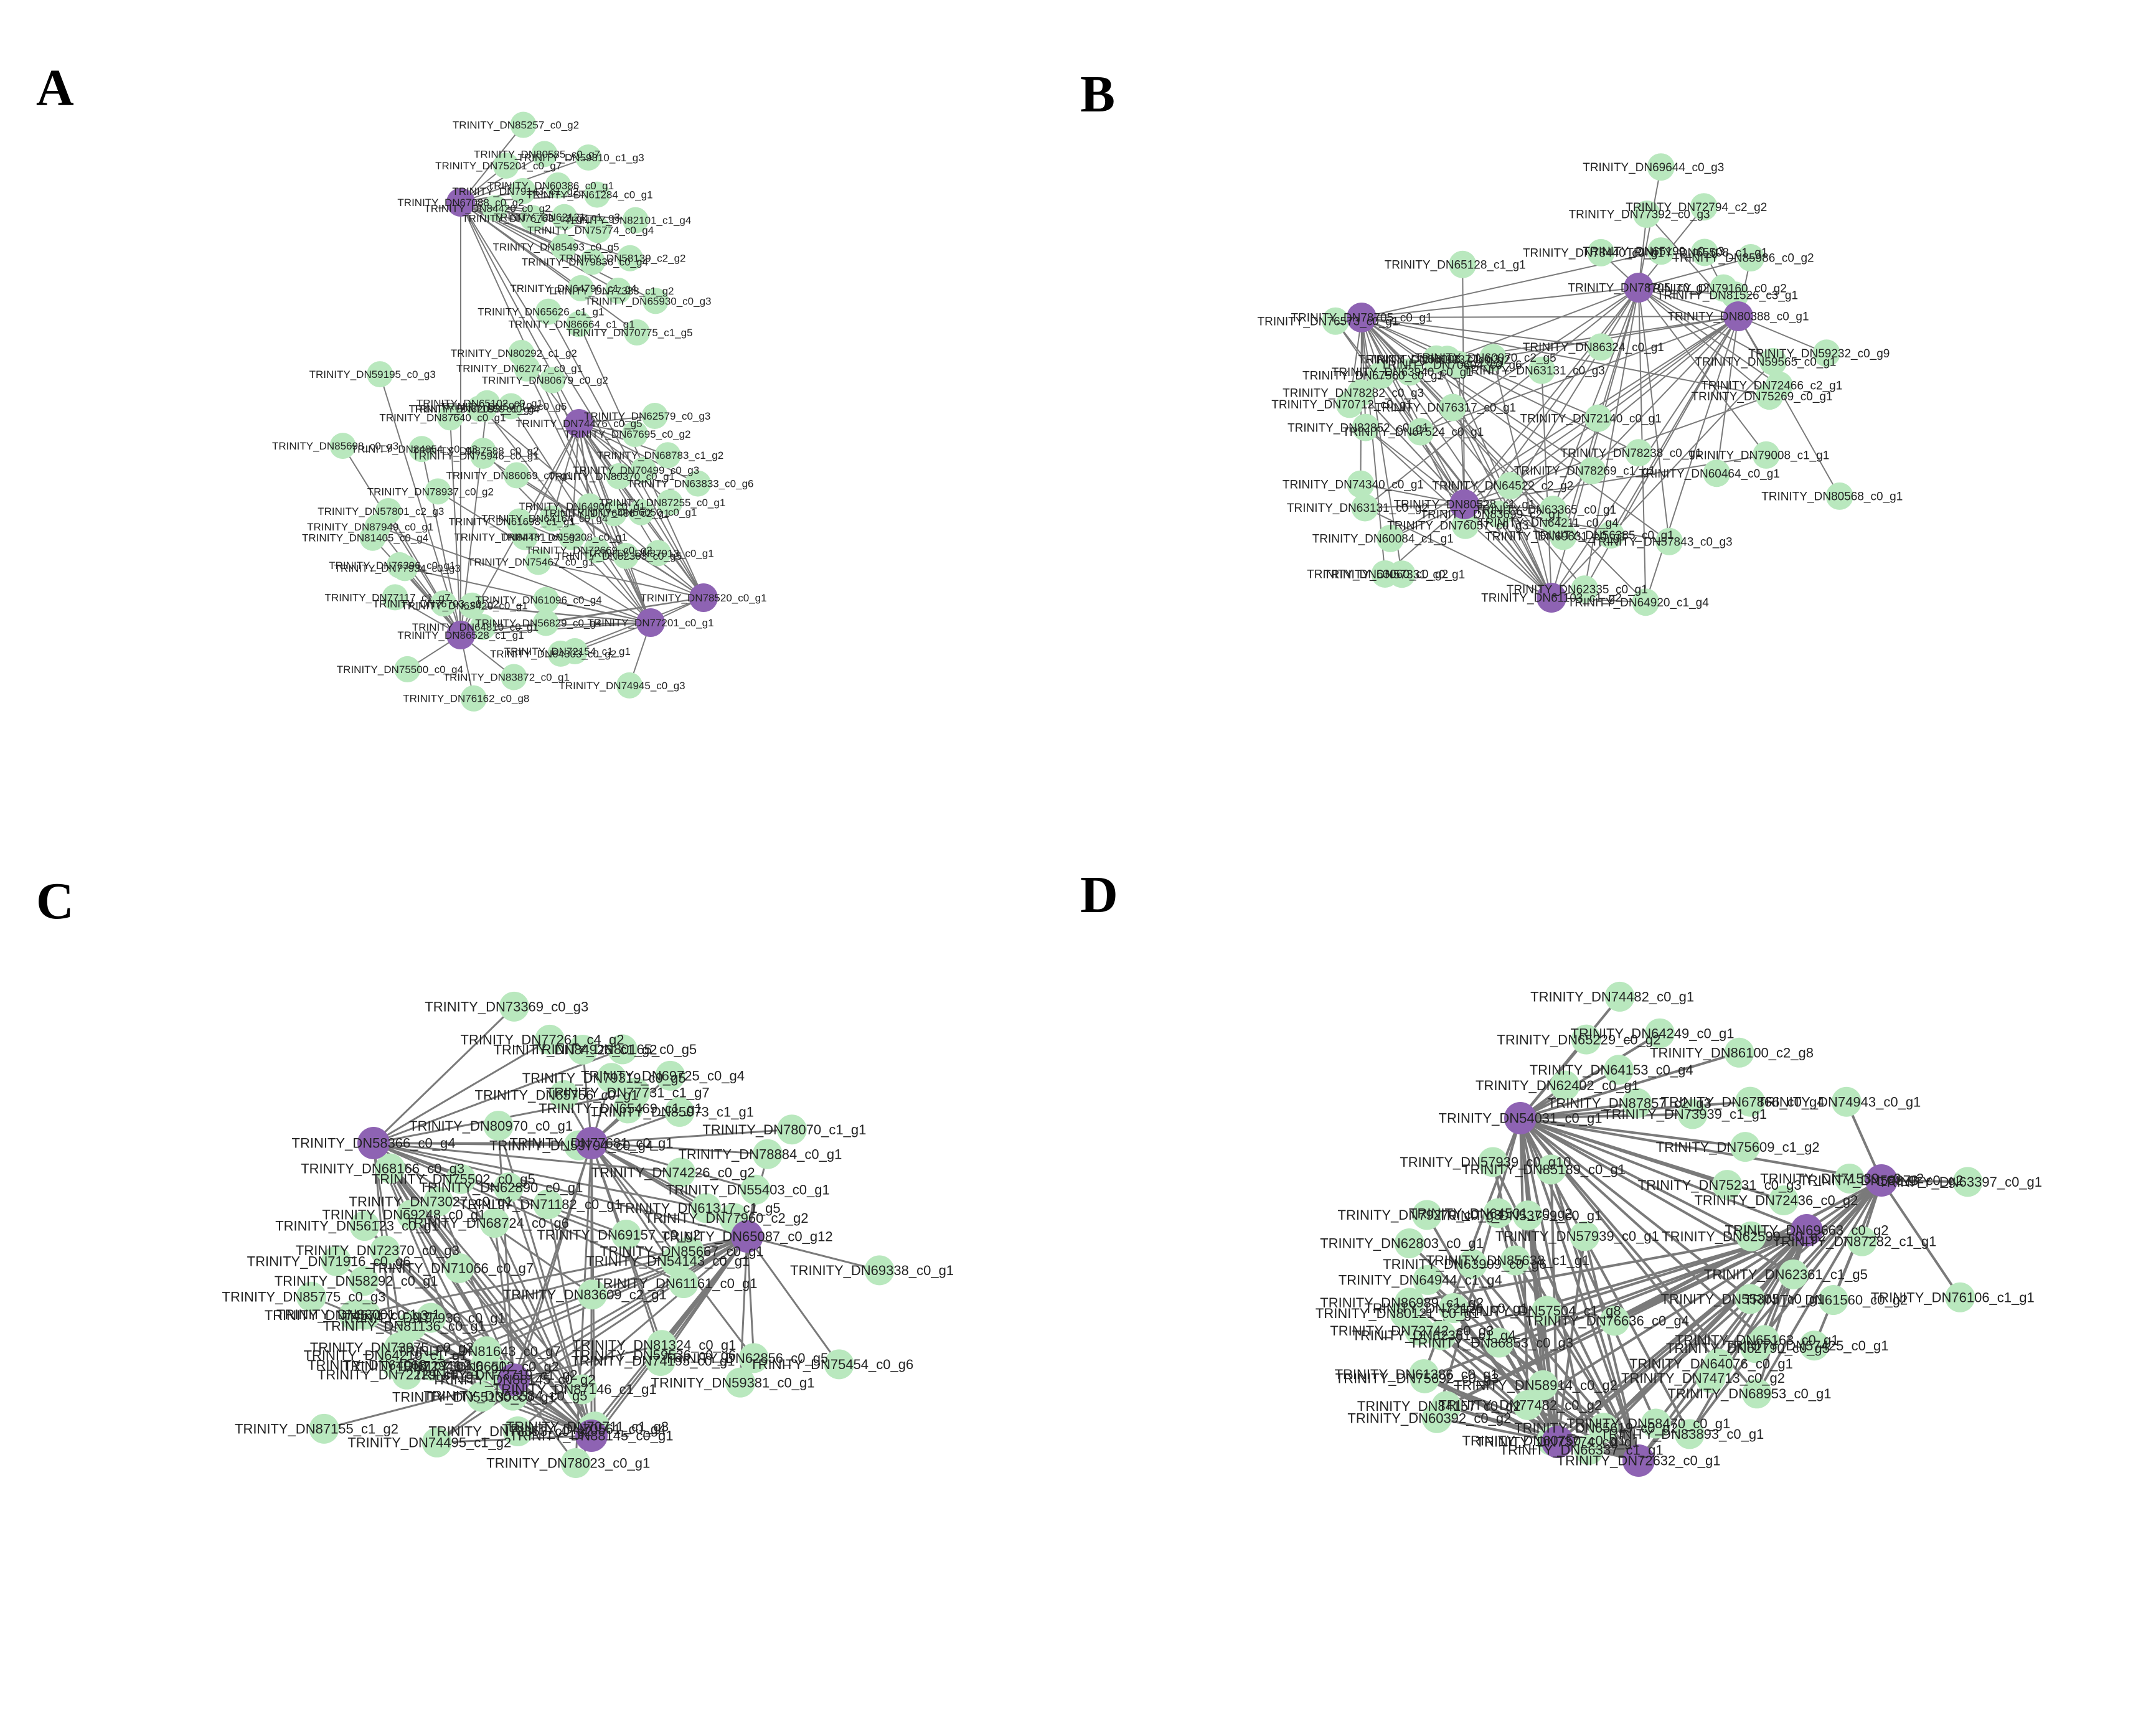 This screenshot has width=2156, height=1714. Describe the element at coordinates (1434, 1335) in the screenshot. I see `leaf-label: TRINITY_DN62361_c1_g4` at that location.